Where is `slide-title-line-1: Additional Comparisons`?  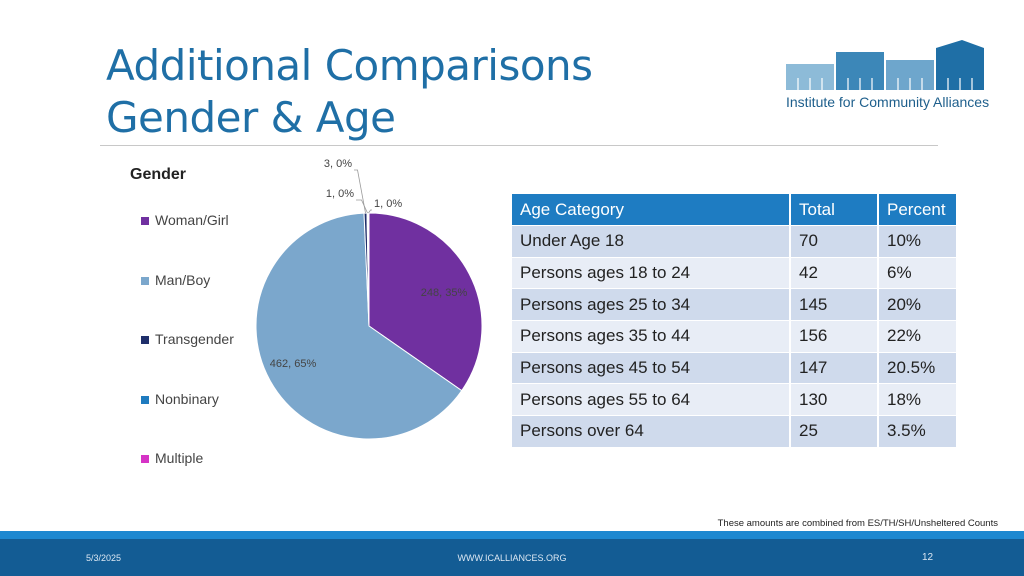 slide-title-line-1: Additional Comparisons is located at coordinates (349, 65).